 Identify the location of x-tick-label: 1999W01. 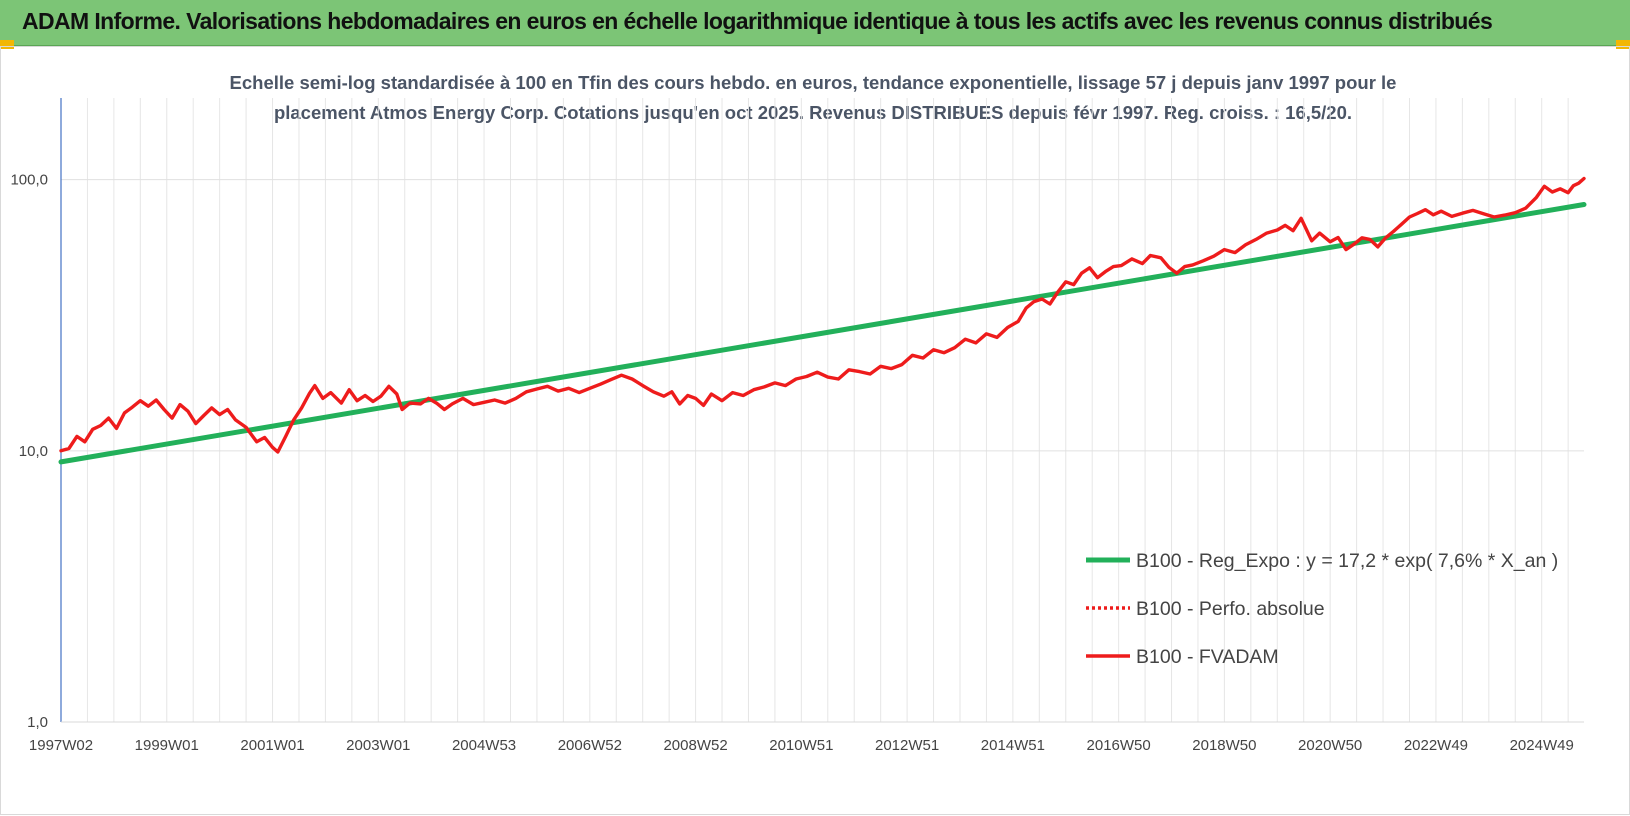
(167, 745).